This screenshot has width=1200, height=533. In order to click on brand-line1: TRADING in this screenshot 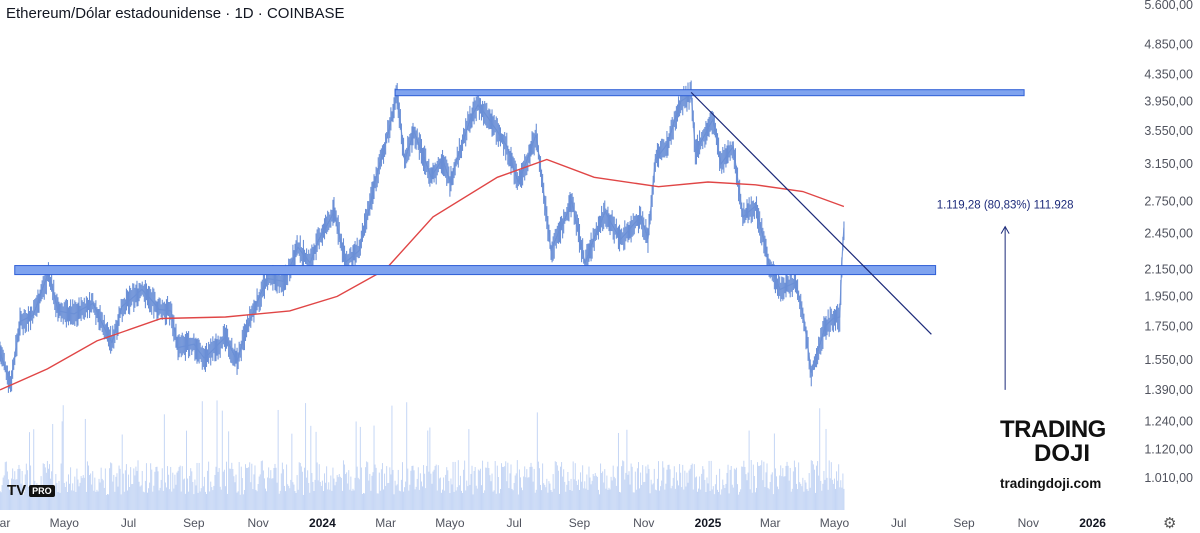, I will do `click(1053, 429)`.